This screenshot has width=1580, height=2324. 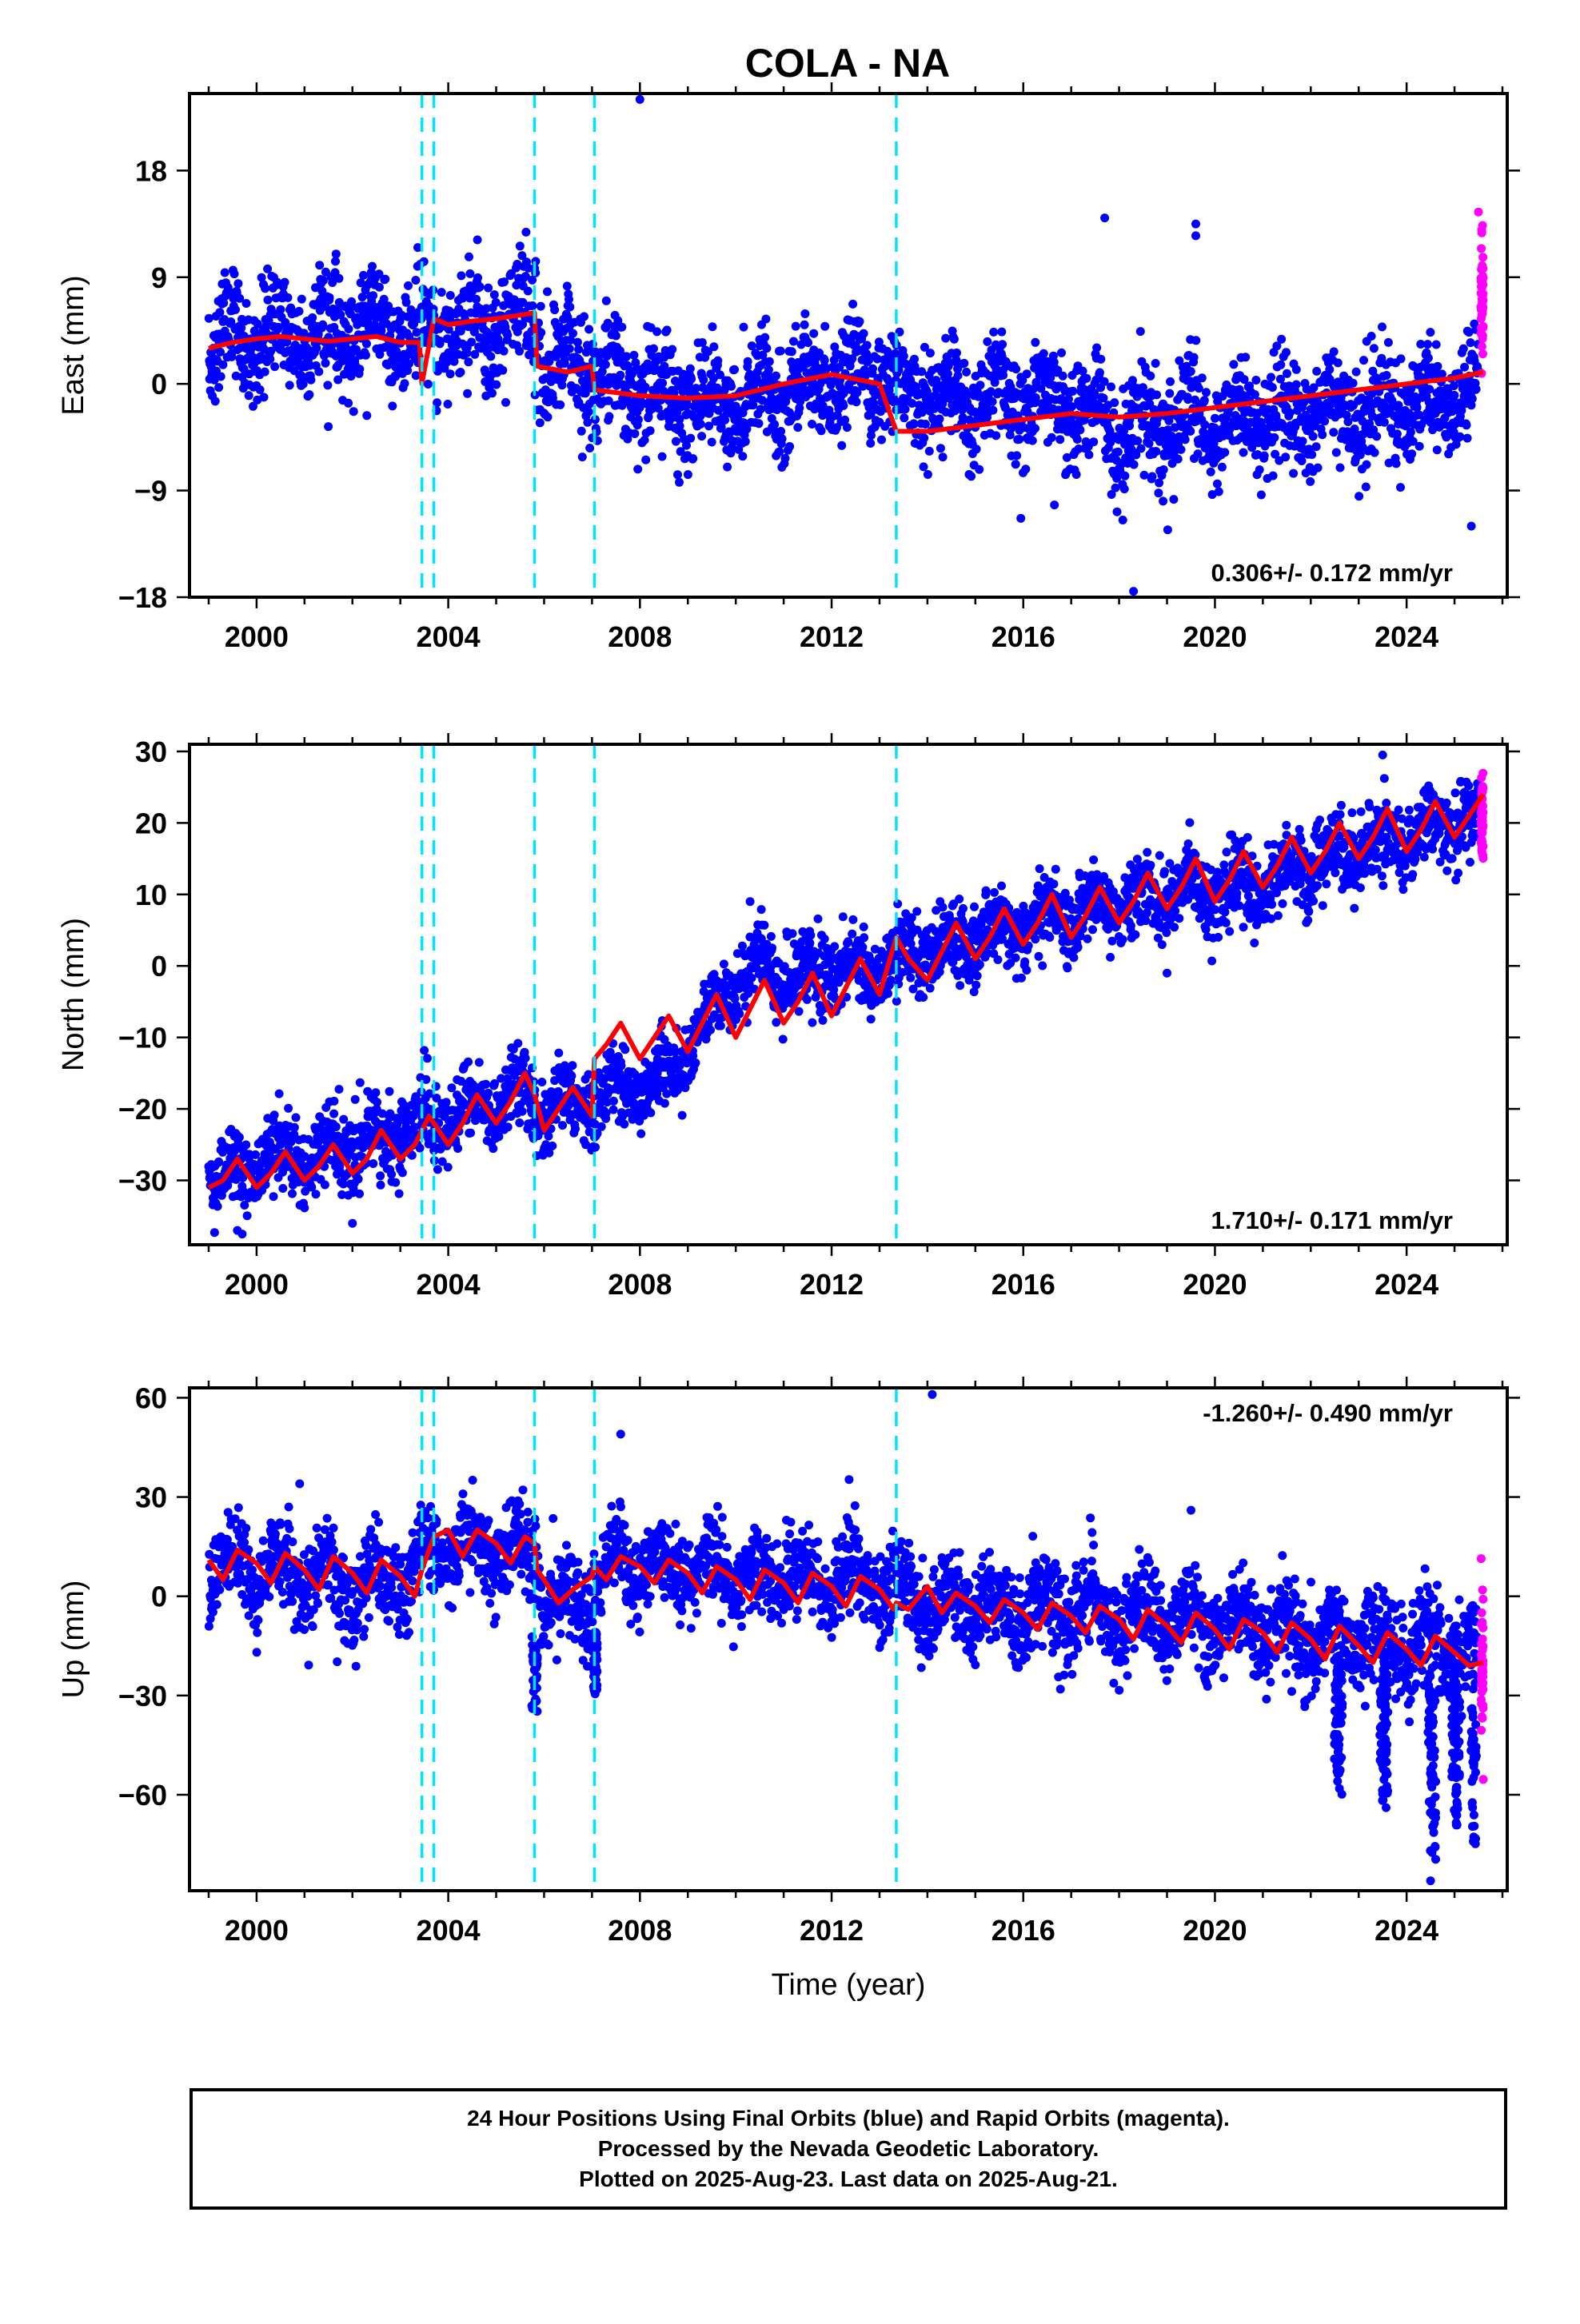 I want to click on series-final_orbits, so click(x=844, y=381).